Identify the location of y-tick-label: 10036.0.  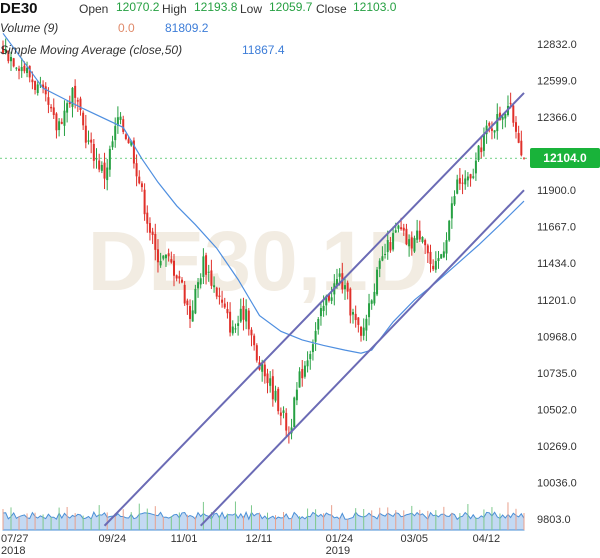
(557, 483).